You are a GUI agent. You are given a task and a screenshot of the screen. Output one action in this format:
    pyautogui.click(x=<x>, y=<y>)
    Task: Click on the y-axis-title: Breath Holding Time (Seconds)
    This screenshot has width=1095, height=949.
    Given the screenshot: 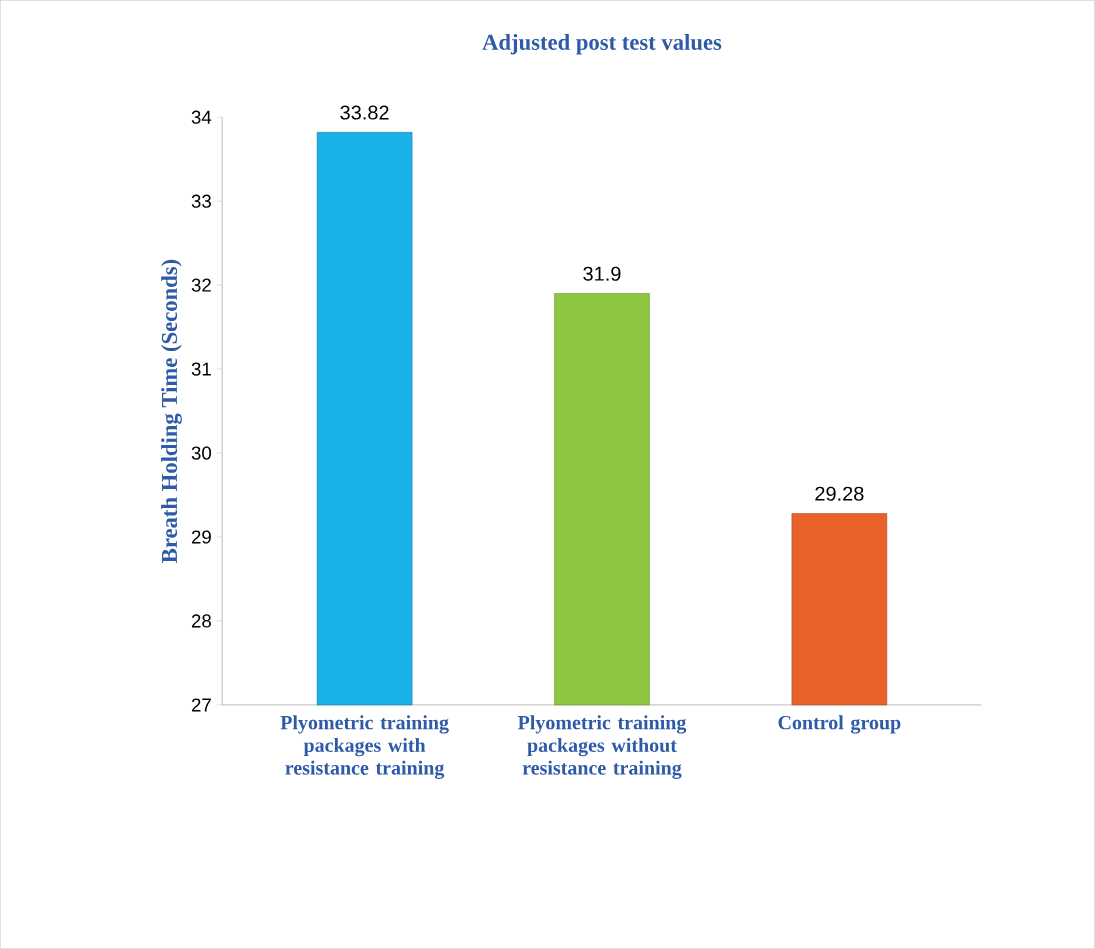 What is the action you would take?
    pyautogui.click(x=171, y=411)
    